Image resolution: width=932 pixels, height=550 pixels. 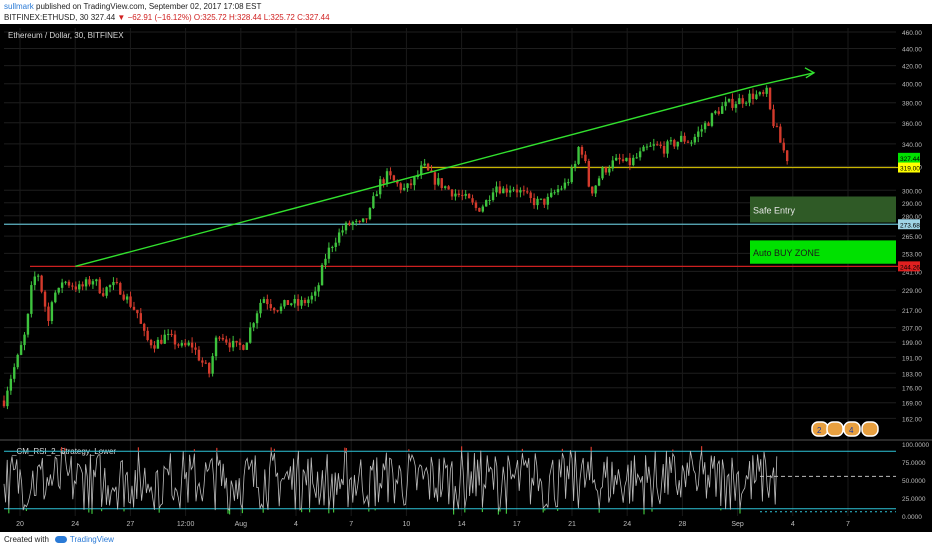 I want to click on cloud-icon, so click(x=60, y=539).